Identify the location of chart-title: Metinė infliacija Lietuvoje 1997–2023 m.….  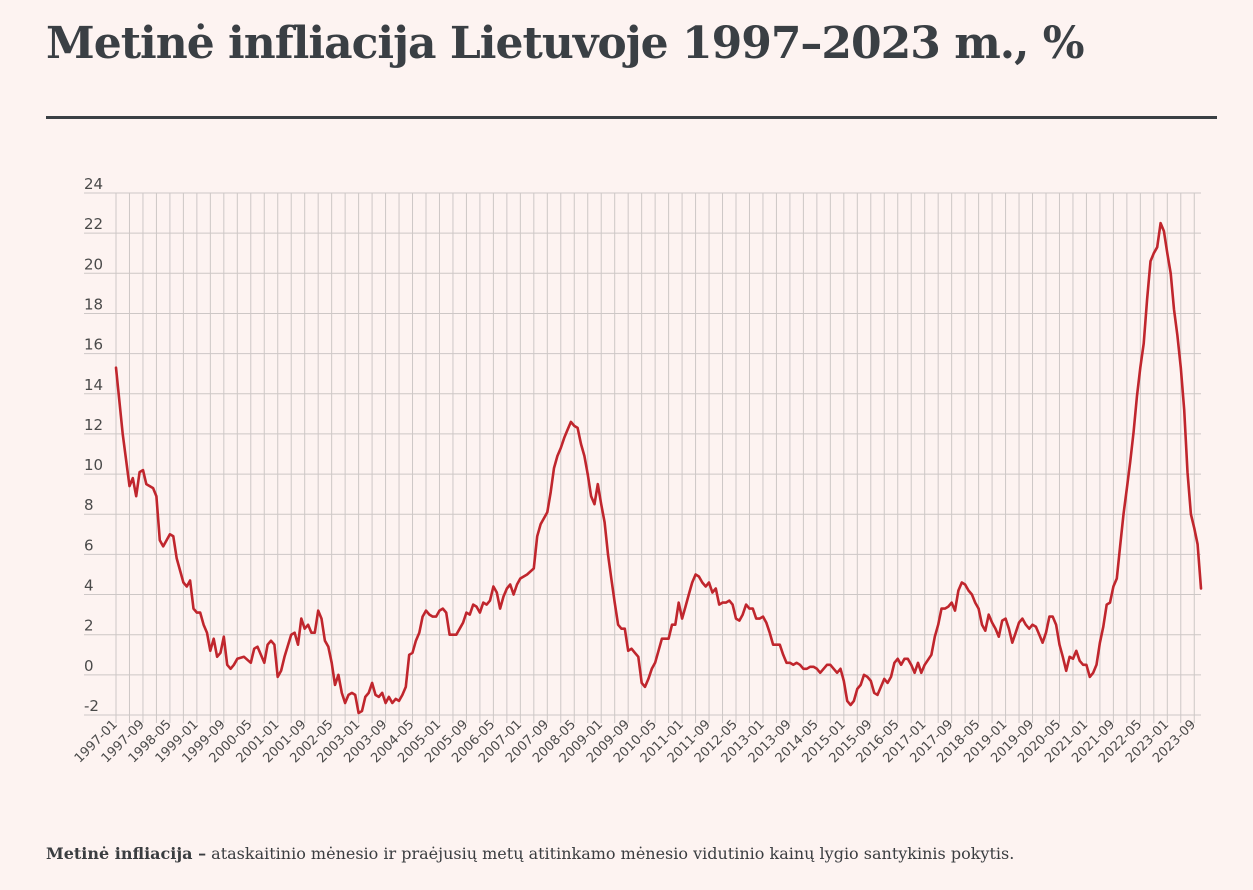
(565, 43).